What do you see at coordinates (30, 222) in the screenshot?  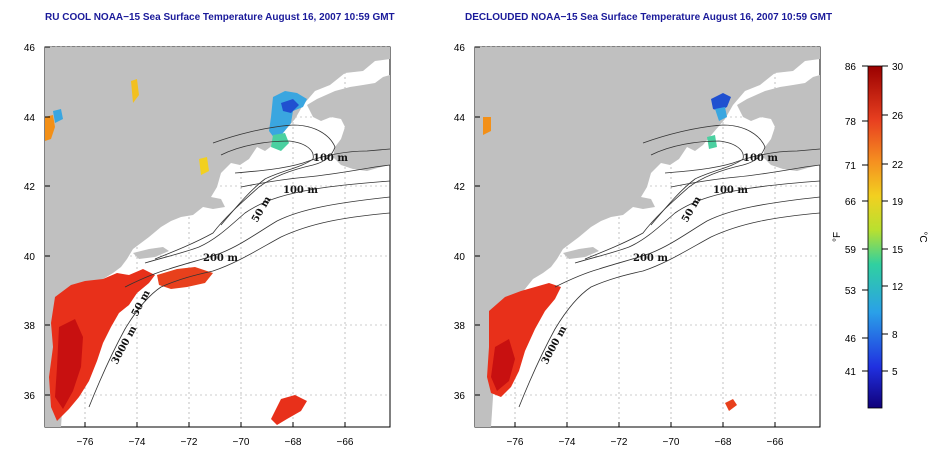 I see `left-lat-tick-labels: 46 44 42 40 38 36` at bounding box center [30, 222].